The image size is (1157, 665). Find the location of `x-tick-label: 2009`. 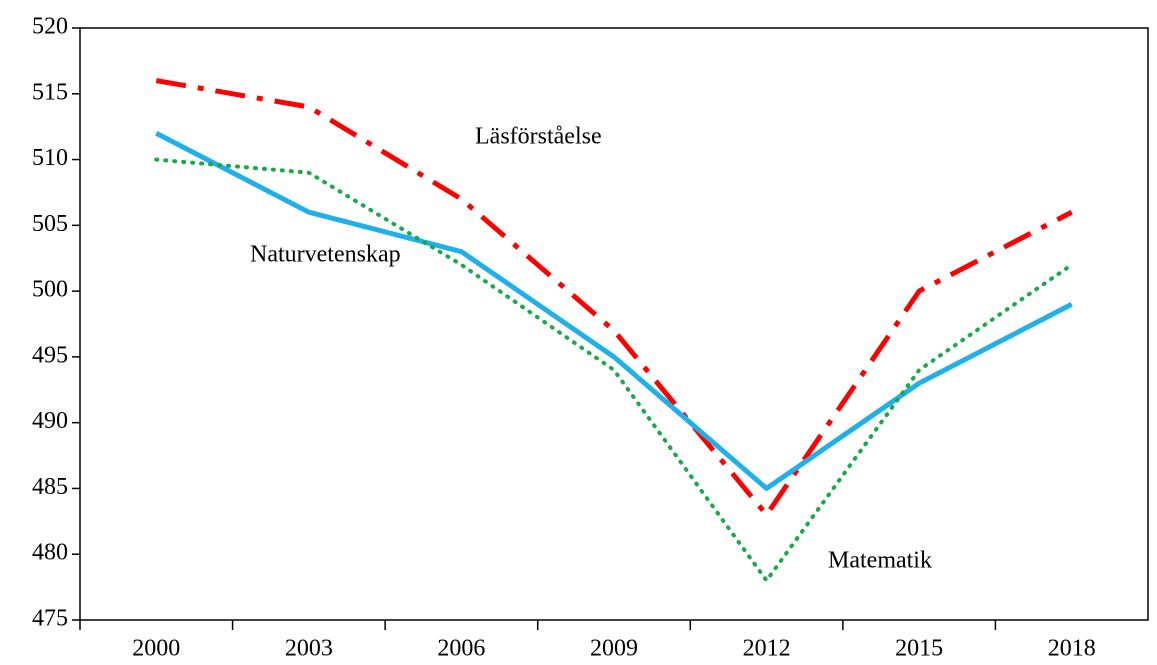

x-tick-label: 2009 is located at coordinates (614, 649).